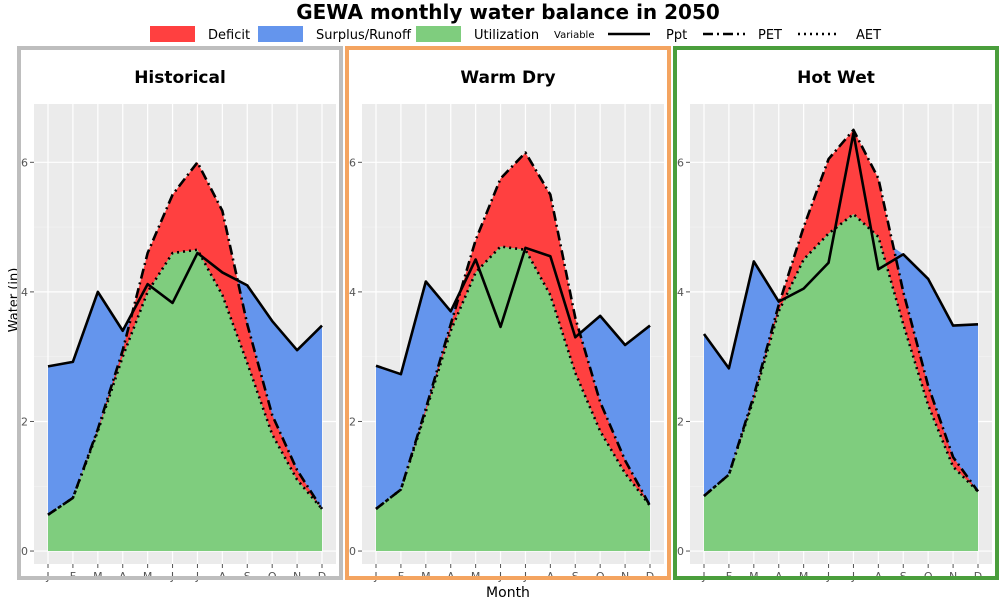 Image resolution: width=1000 pixels, height=600 pixels. What do you see at coordinates (506, 35) in the screenshot?
I see `legend-label-utilization: Utilization` at bounding box center [506, 35].